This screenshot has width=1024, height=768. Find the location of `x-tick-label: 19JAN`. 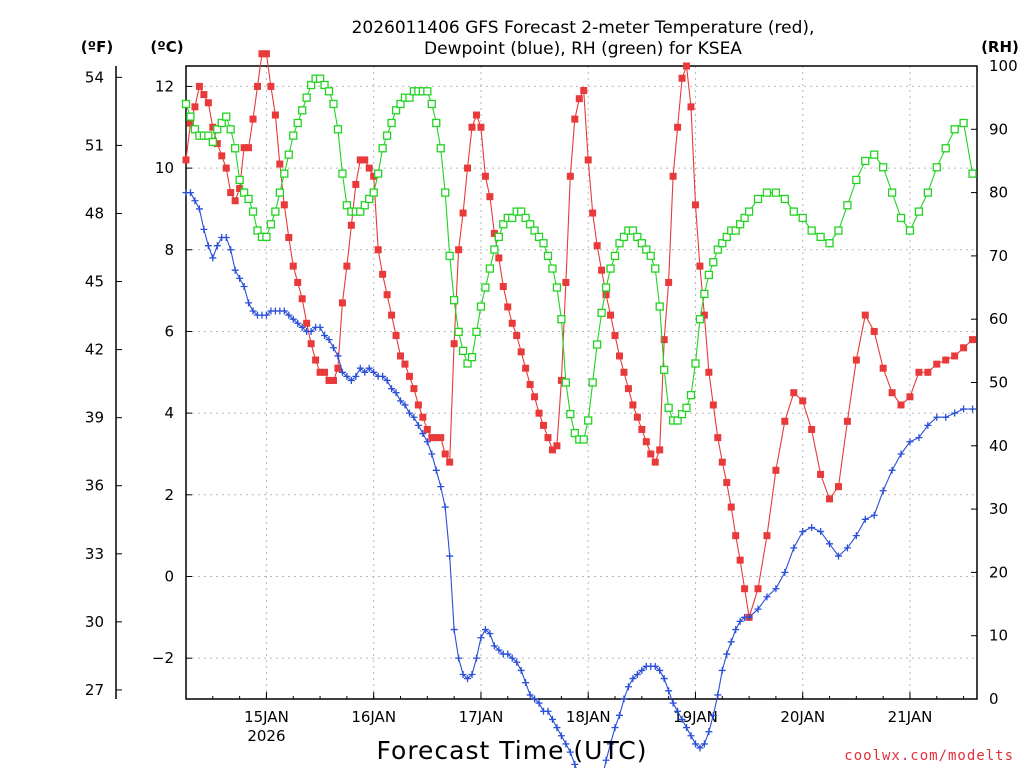

x-tick-label: 19JAN is located at coordinates (695, 717).